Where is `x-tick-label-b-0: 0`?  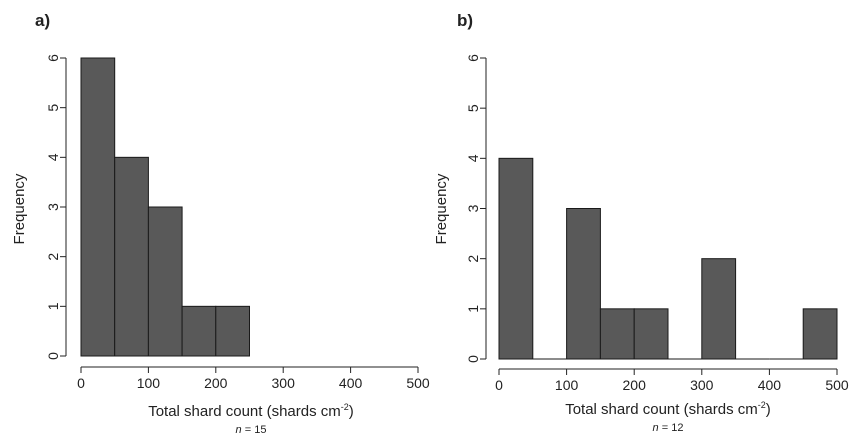 x-tick-label-b-0: 0 is located at coordinates (499, 385).